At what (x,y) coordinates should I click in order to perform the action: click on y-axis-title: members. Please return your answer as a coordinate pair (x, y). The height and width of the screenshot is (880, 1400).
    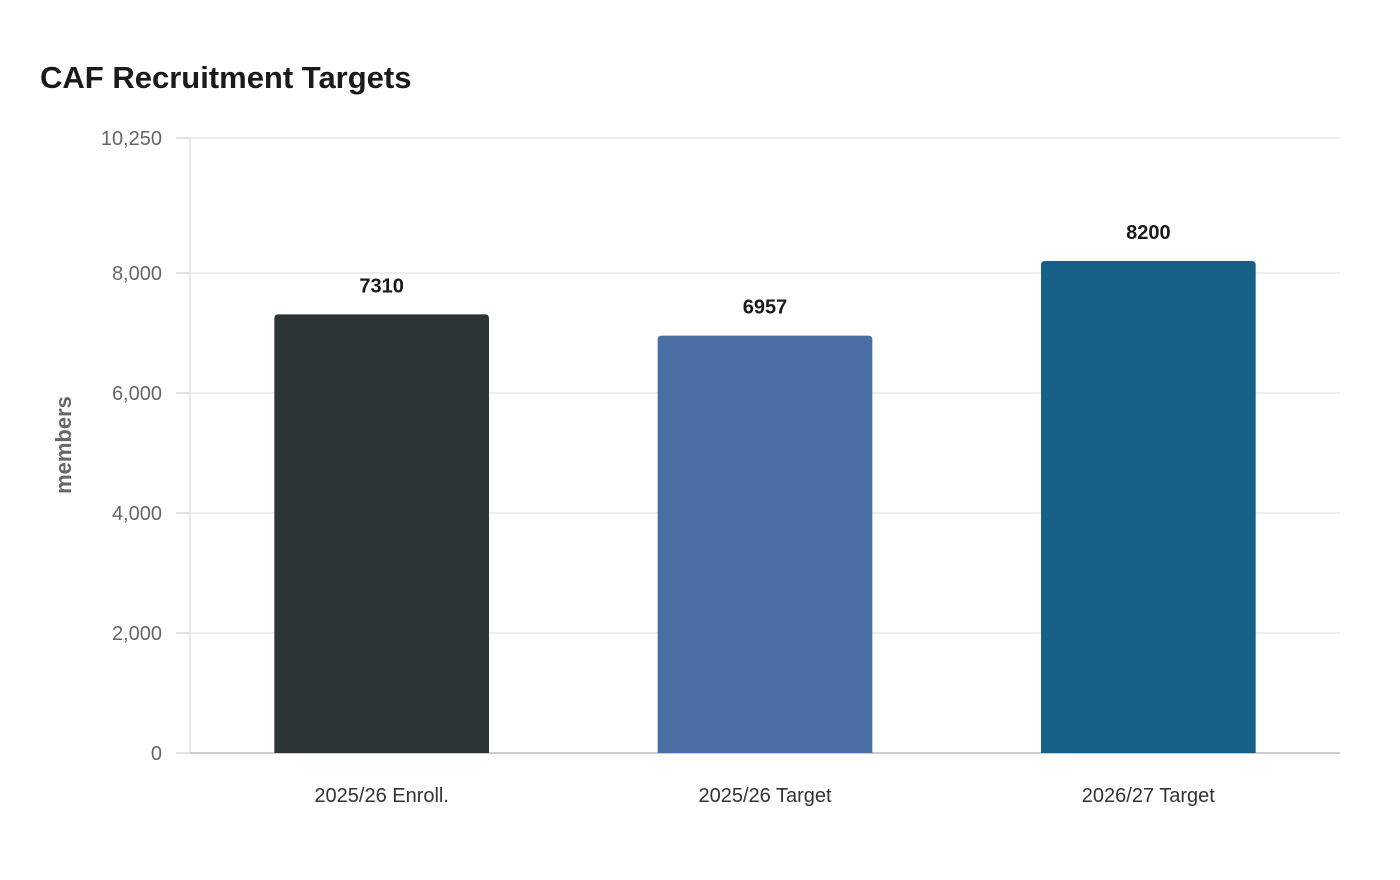
    Looking at the image, I should click on (63, 445).